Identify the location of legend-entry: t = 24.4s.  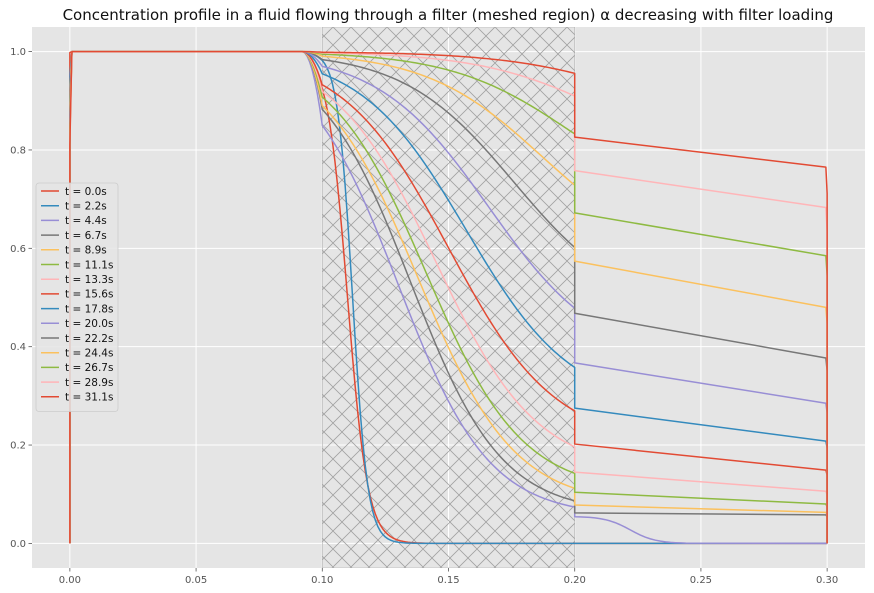
(89, 354).